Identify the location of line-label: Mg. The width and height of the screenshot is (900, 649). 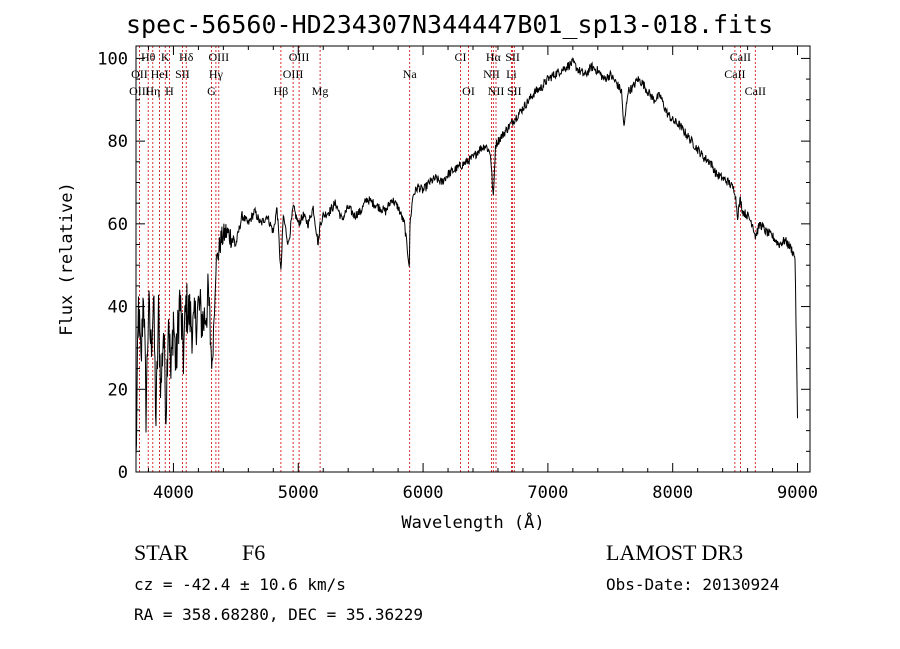
(320, 91).